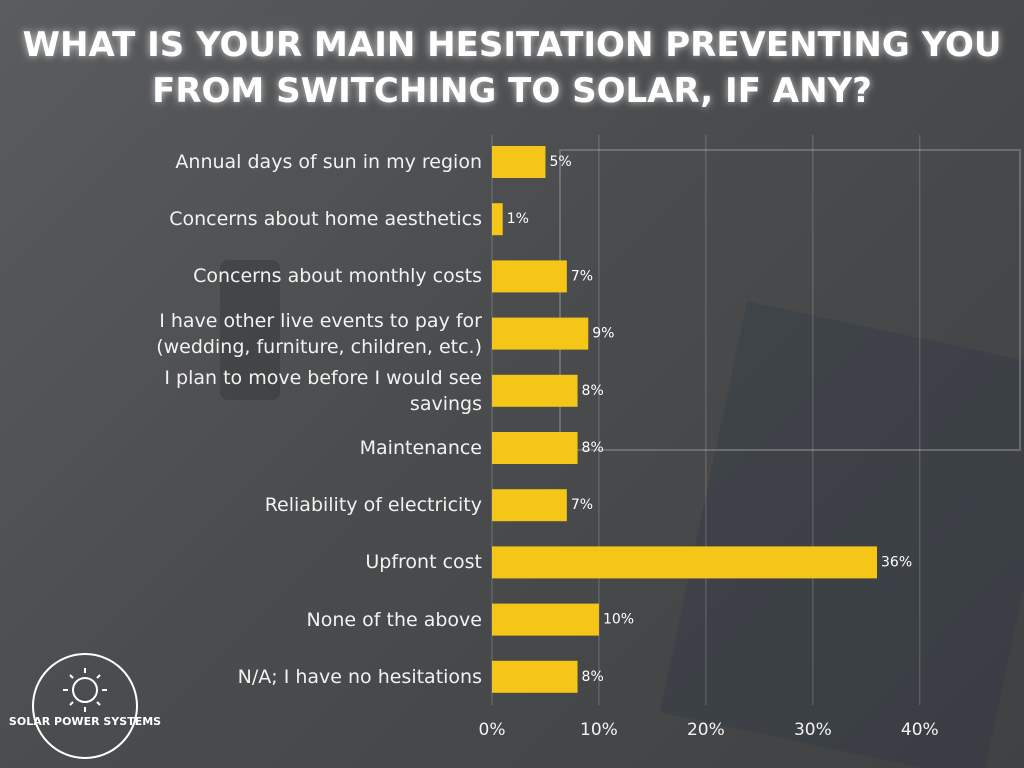  I want to click on logo-text: SOLAR POWER SYSTEMS, so click(85, 721).